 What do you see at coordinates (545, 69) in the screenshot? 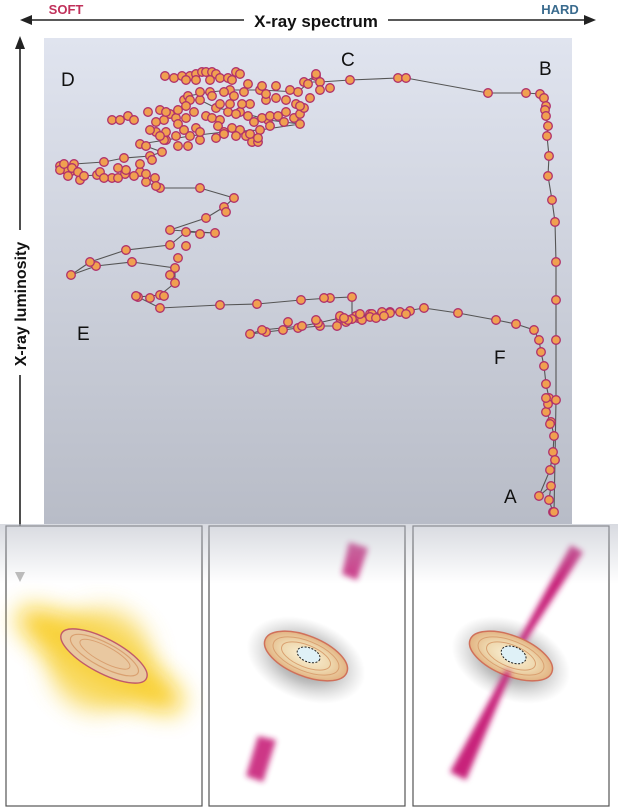
I see `point-label-b: B` at bounding box center [545, 69].